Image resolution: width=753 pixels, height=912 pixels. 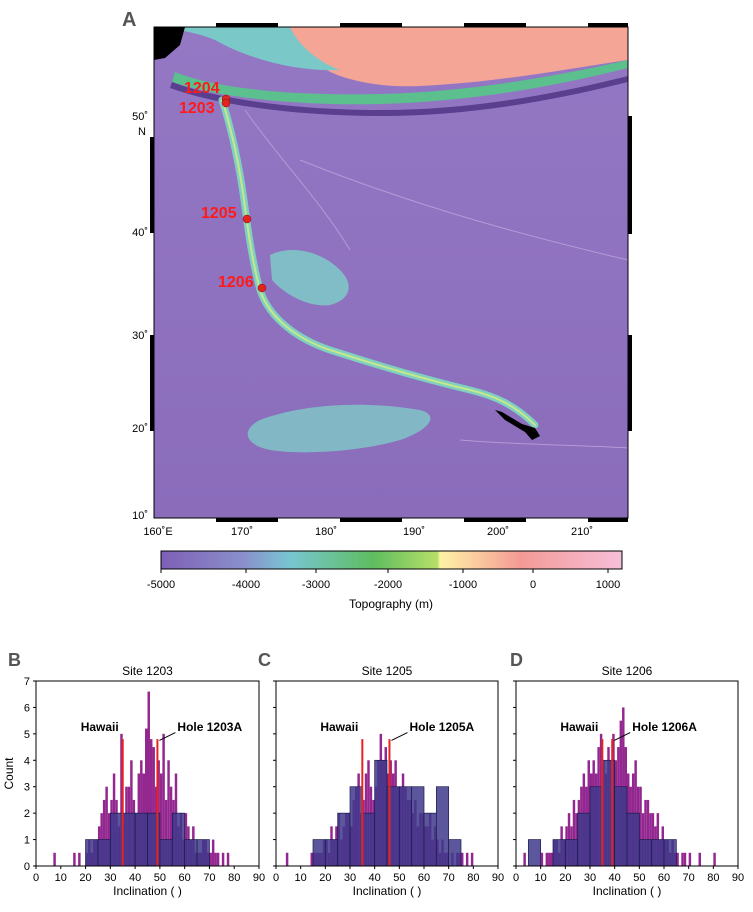 What do you see at coordinates (459, 57) in the screenshot?
I see `map-alaska-highland` at bounding box center [459, 57].